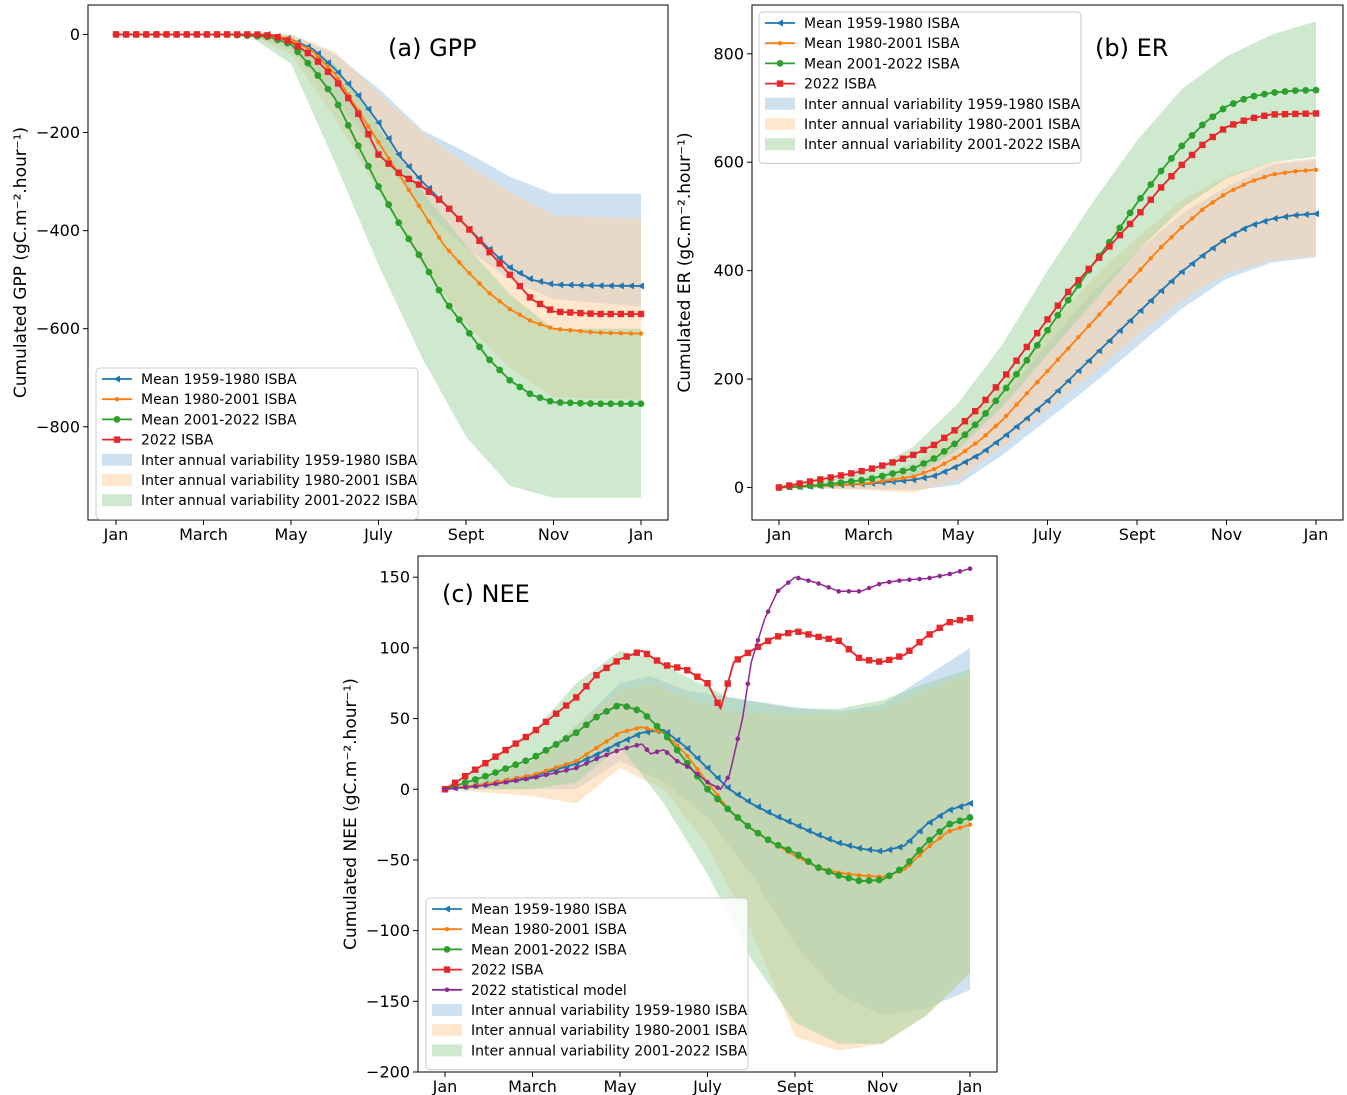  Describe the element at coordinates (199, 420) in the screenshot. I see `legend-entry-mean-2001-2022: Mean 2001-2022 ISBA` at that location.